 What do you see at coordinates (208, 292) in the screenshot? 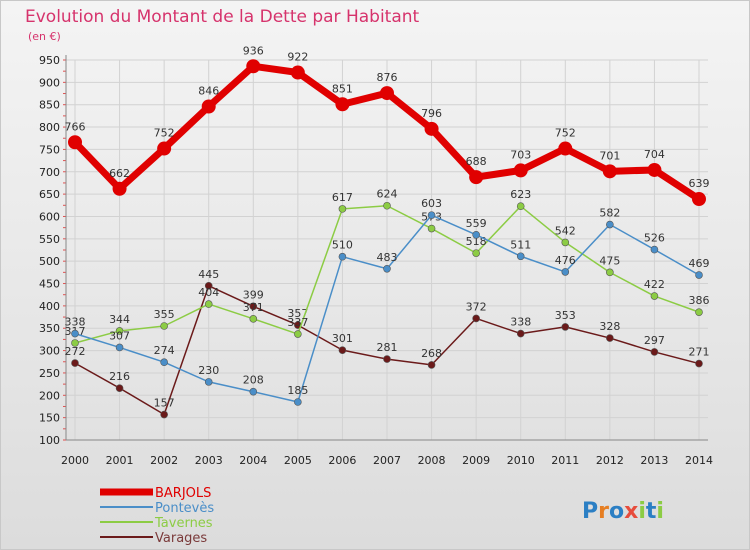
I see `data-label: 404` at bounding box center [208, 292].